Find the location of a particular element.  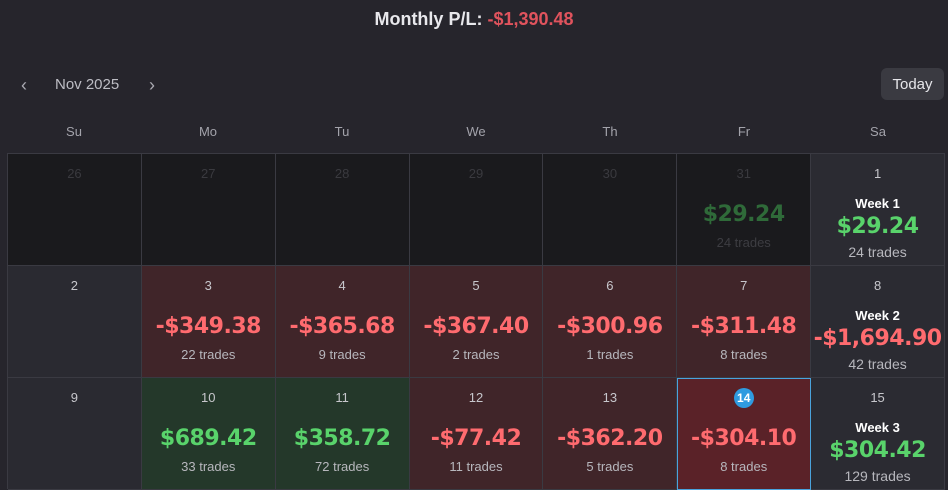

day-cell: 30 is located at coordinates (610, 210).